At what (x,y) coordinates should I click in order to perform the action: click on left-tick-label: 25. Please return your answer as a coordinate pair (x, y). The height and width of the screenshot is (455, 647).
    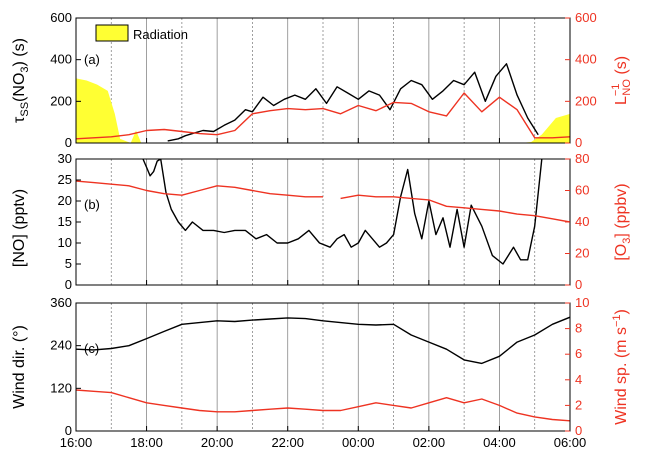
    Looking at the image, I should click on (65, 179).